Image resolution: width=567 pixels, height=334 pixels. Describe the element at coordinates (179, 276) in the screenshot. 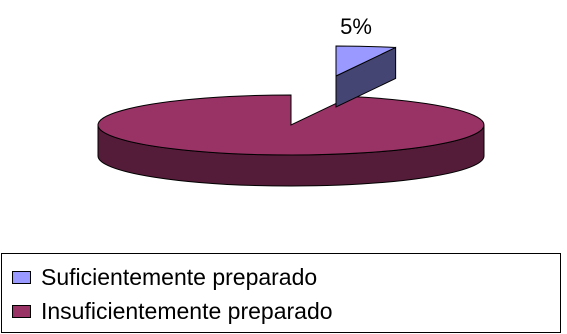

I see `legend-label-suficiente: Suficientemente preparado` at that location.